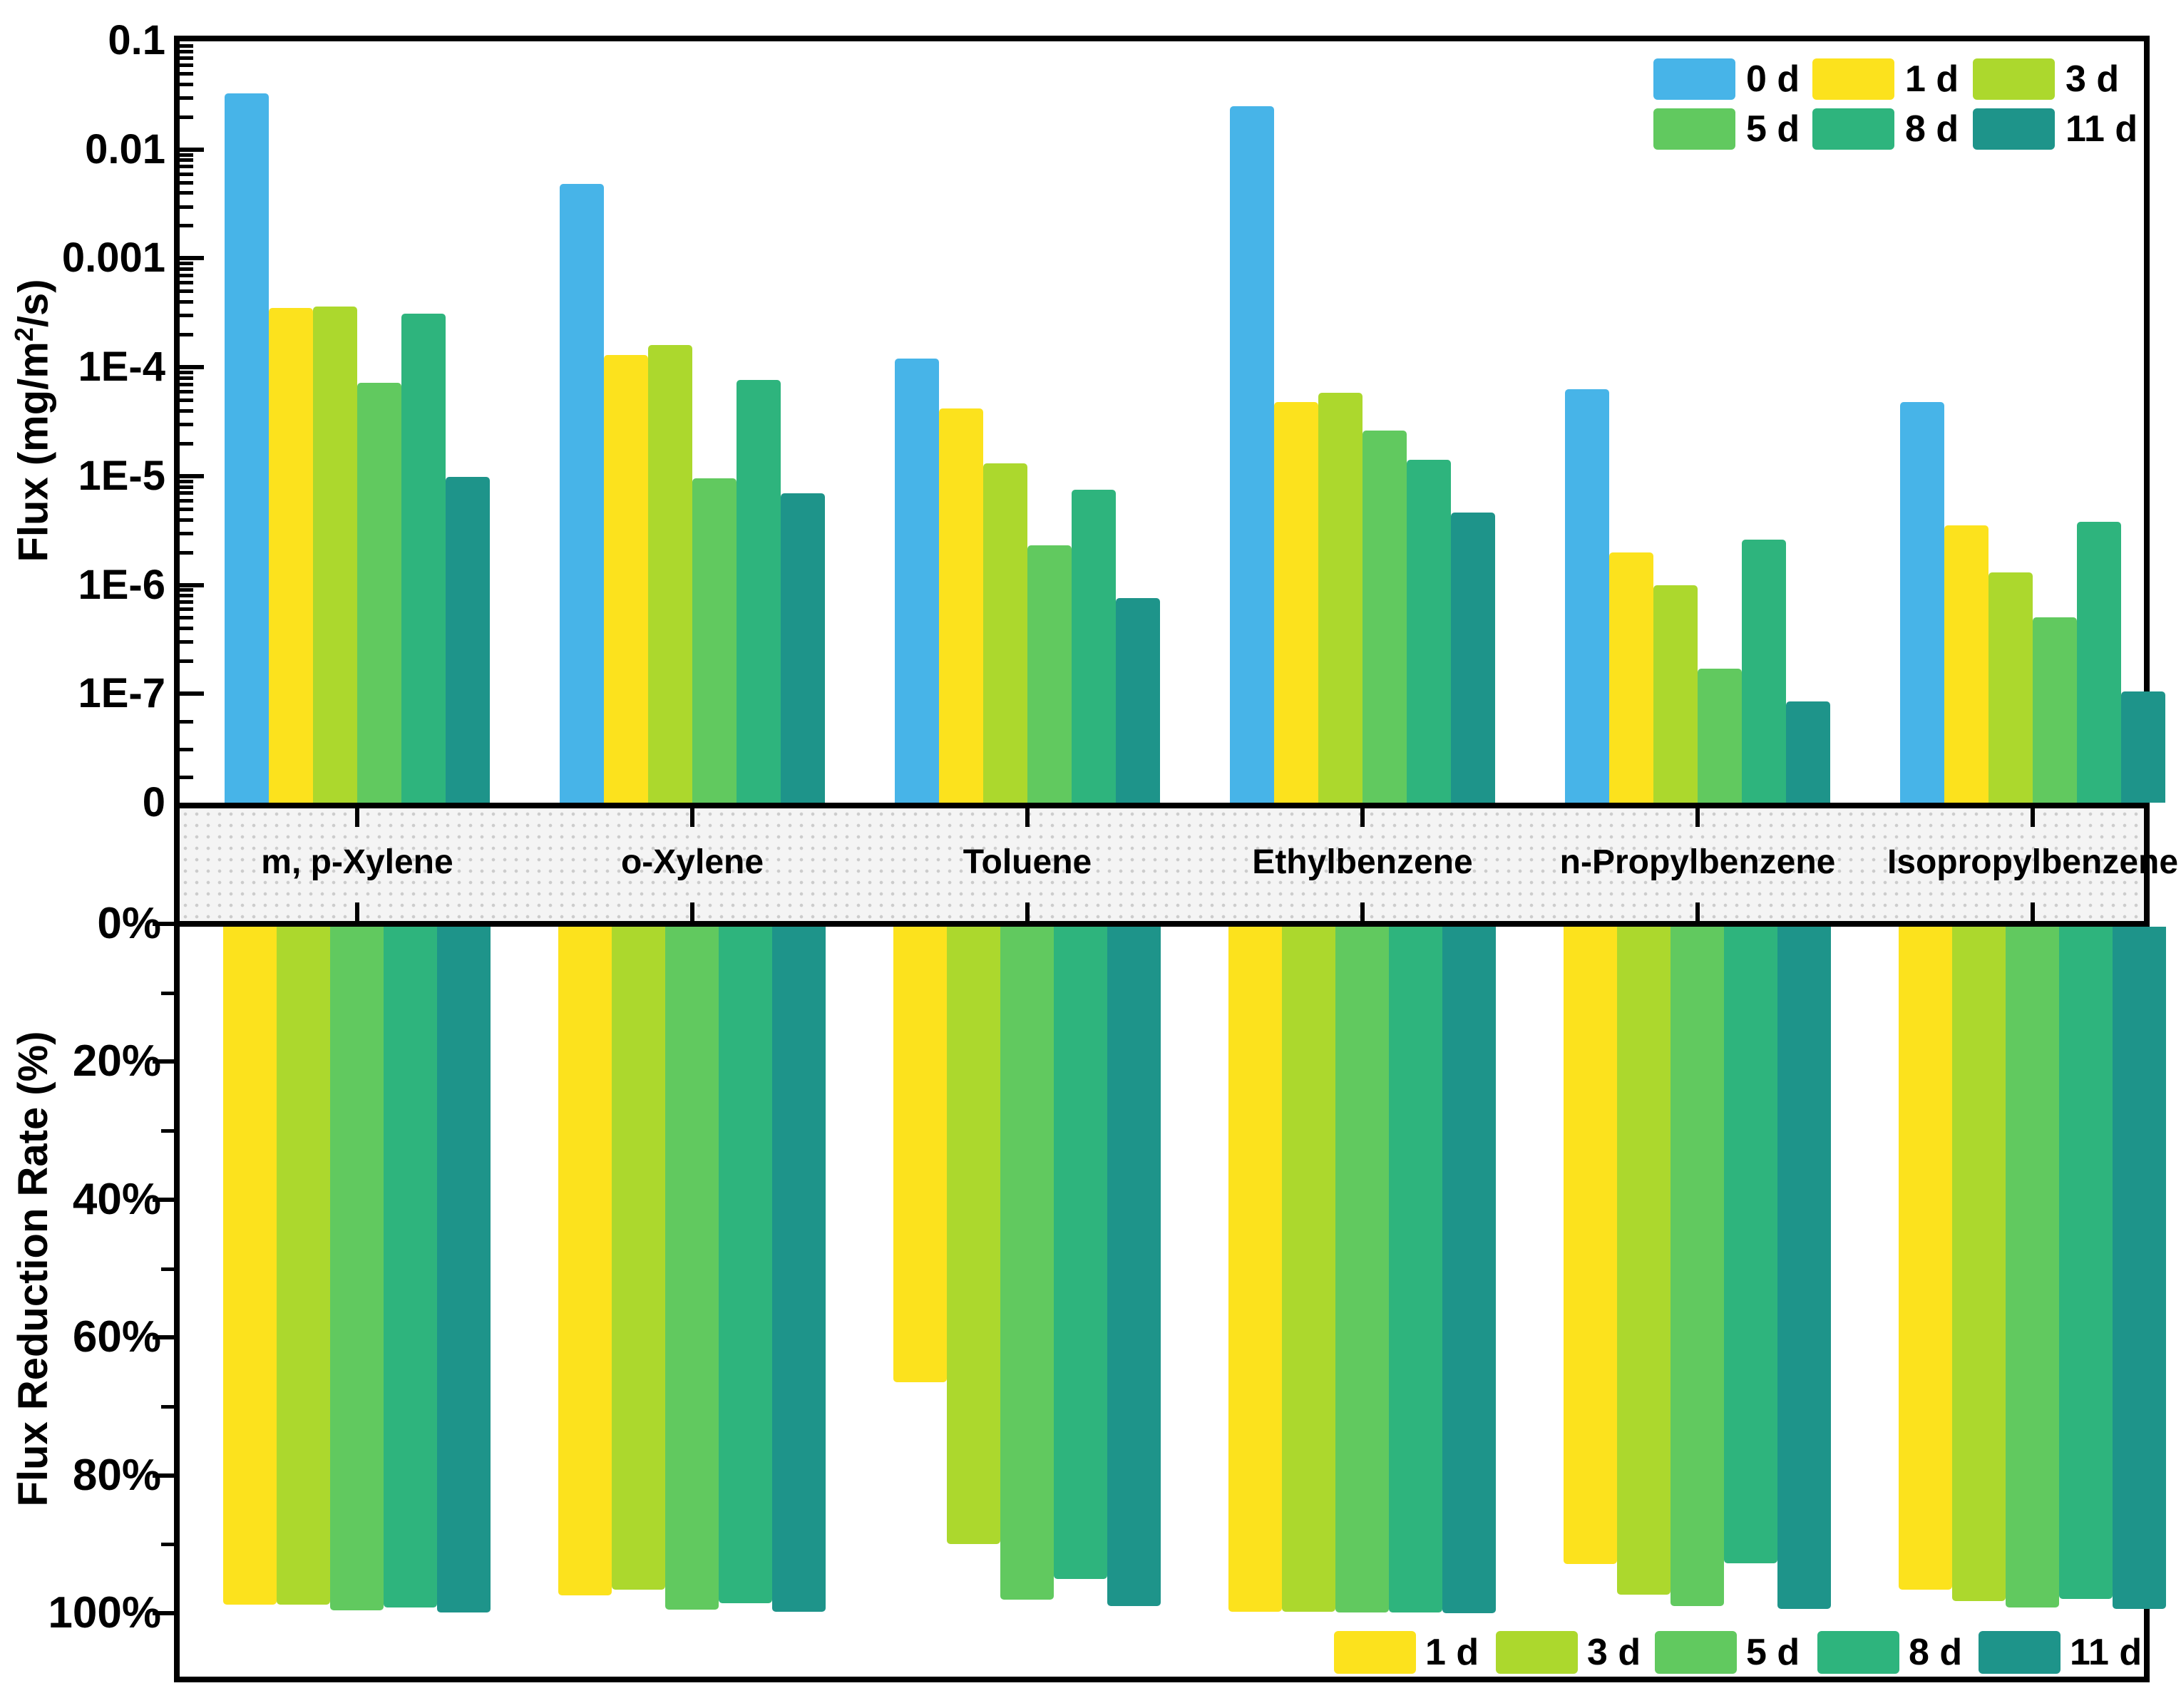  I want to click on category-strip, so click(1162, 864).